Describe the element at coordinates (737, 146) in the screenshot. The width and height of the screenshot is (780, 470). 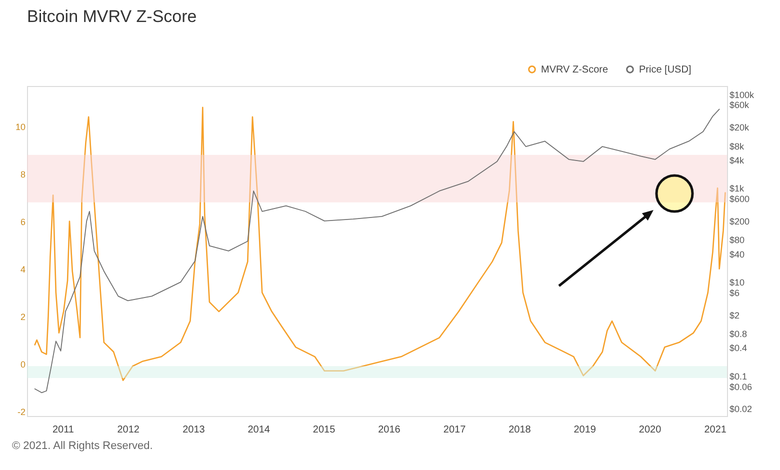
I see `y2-tick-label: $8k` at that location.